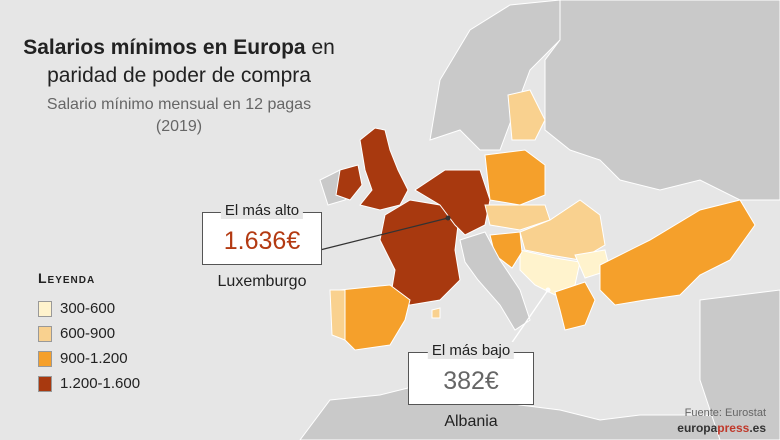 The width and height of the screenshot is (780, 440). I want to click on highest-country: Luxemburgo, so click(262, 281).